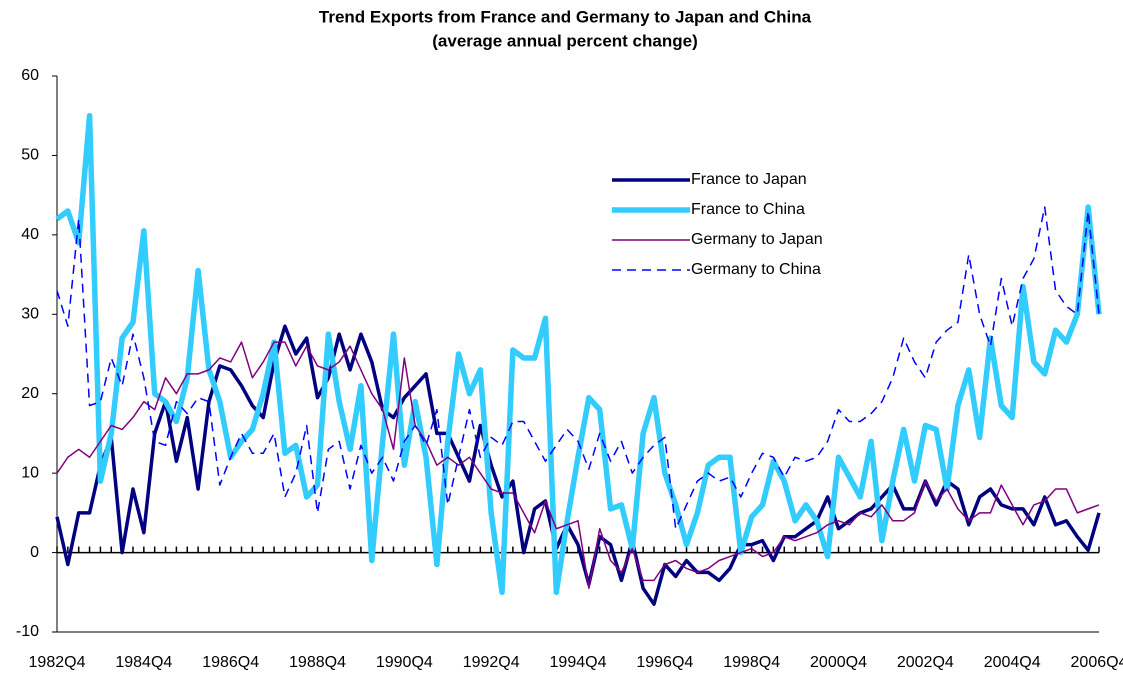 Image resolution: width=1123 pixels, height=675 pixels. What do you see at coordinates (749, 179) in the screenshot?
I see `legend-label: France to Japan` at bounding box center [749, 179].